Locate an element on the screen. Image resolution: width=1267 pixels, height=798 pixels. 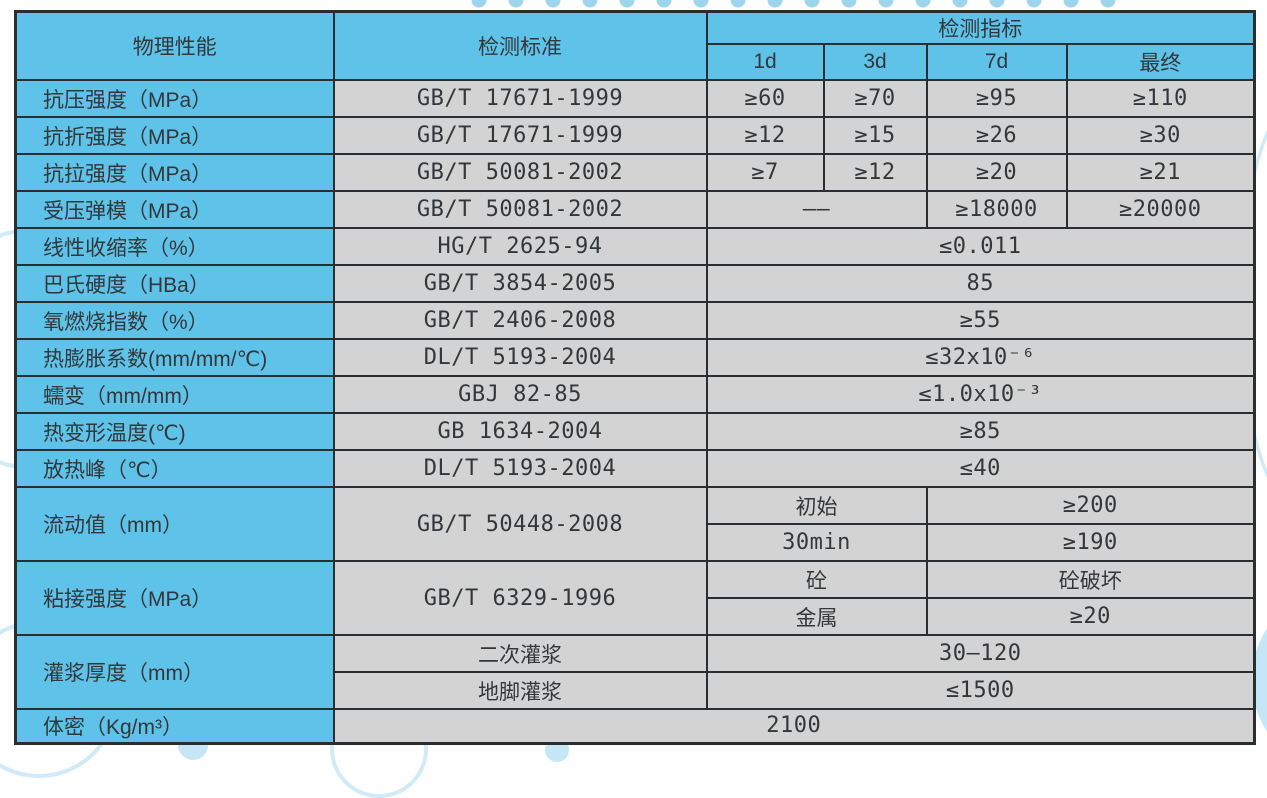
value-all: ≤40 is located at coordinates (980, 468).